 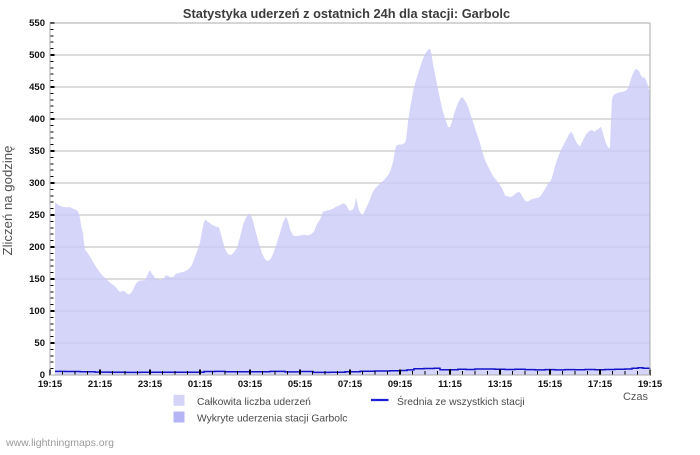 What do you see at coordinates (450, 384) in the screenshot?
I see `svg-text: 11:15` at bounding box center [450, 384].